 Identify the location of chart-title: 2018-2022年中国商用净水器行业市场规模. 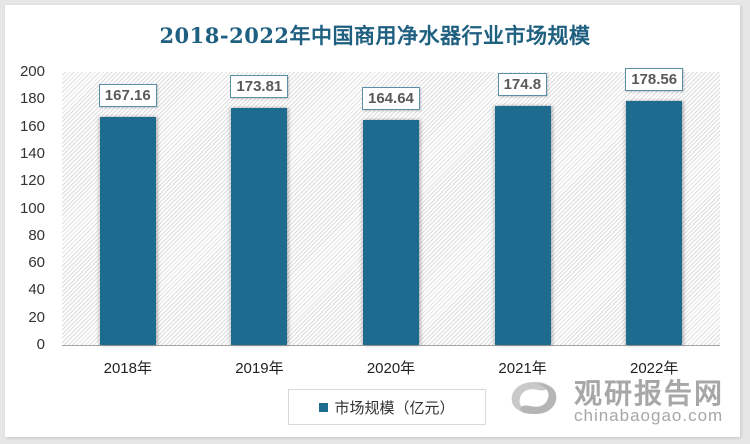
(375, 35).